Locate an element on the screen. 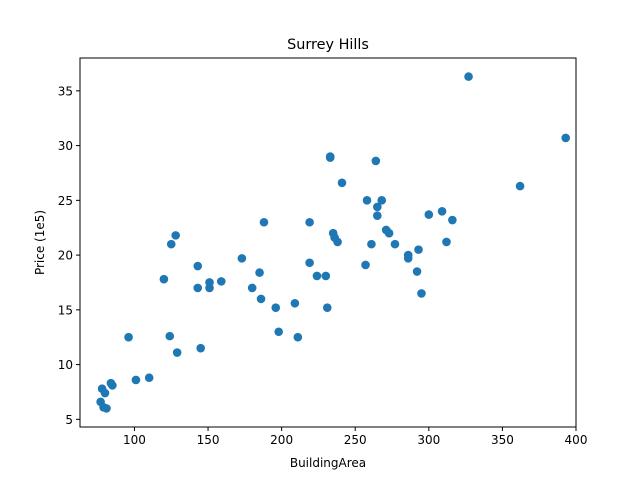 Image resolution: width=640 pixels, height=484 pixels. y-tick-label: 25 is located at coordinates (65, 201).